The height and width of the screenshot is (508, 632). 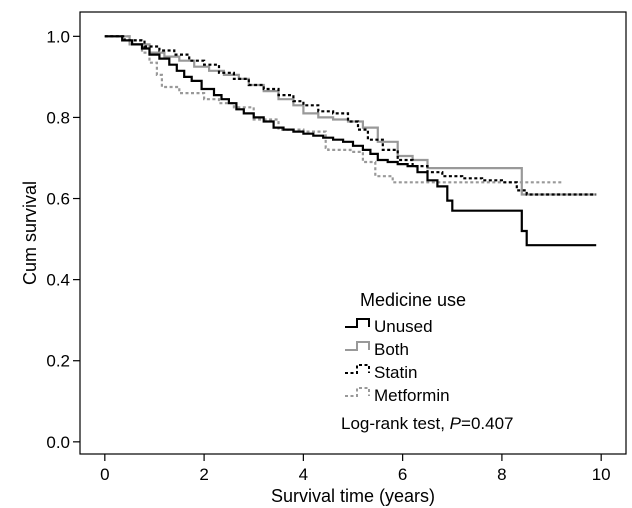 I want to click on x-tick-label: 6, so click(x=402, y=474).